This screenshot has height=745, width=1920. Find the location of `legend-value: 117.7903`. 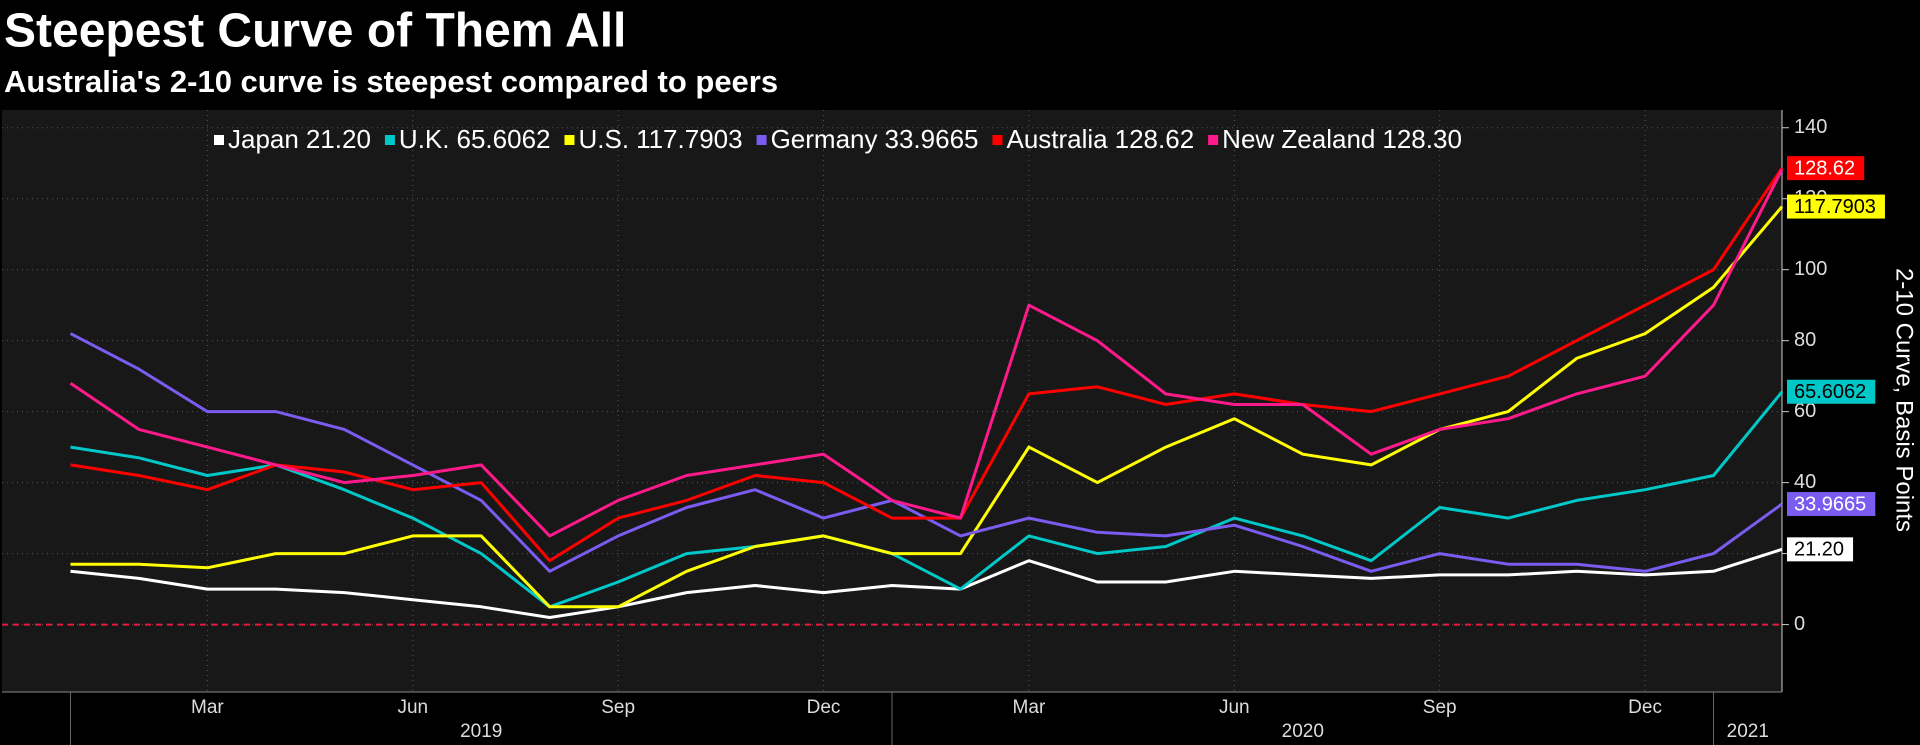

legend-value: 117.7903 is located at coordinates (689, 139).